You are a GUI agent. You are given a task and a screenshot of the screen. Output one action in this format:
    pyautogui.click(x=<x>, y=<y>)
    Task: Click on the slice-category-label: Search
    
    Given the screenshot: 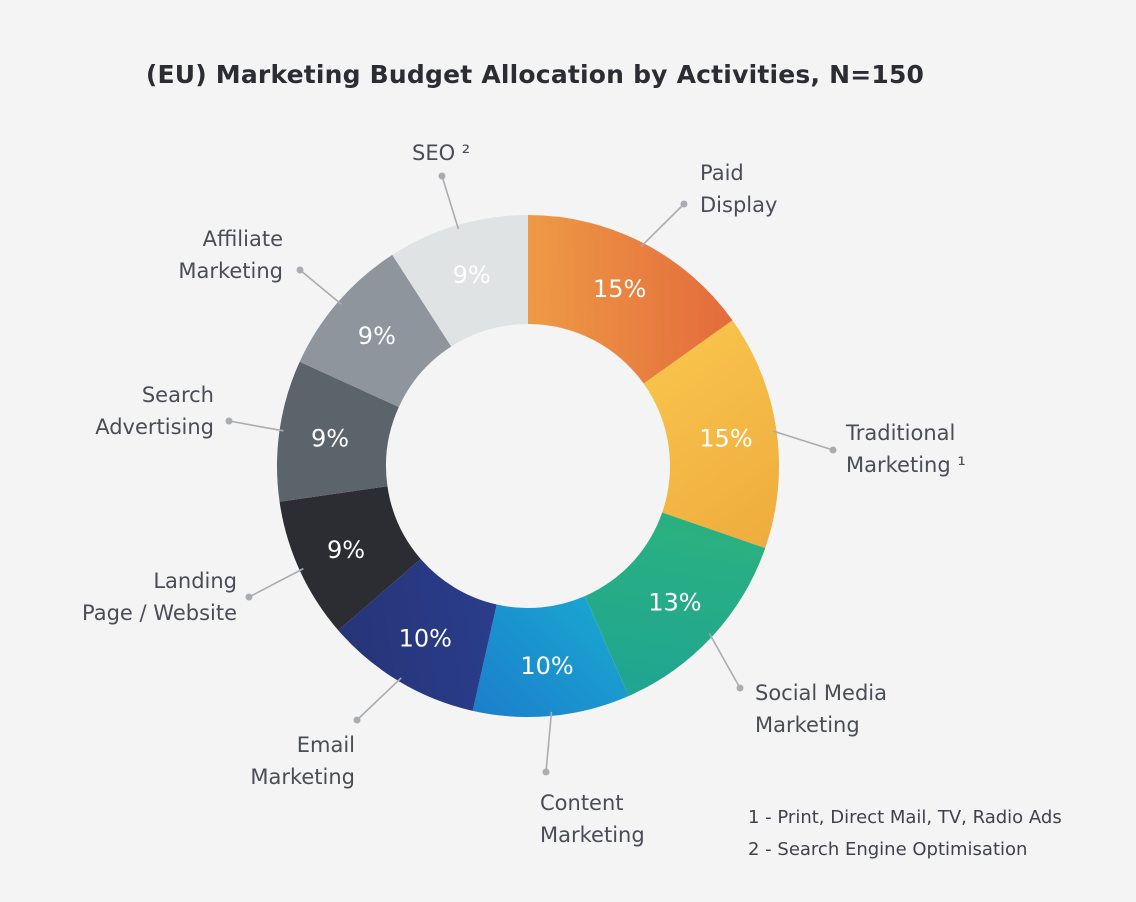 What is the action you would take?
    pyautogui.click(x=178, y=395)
    